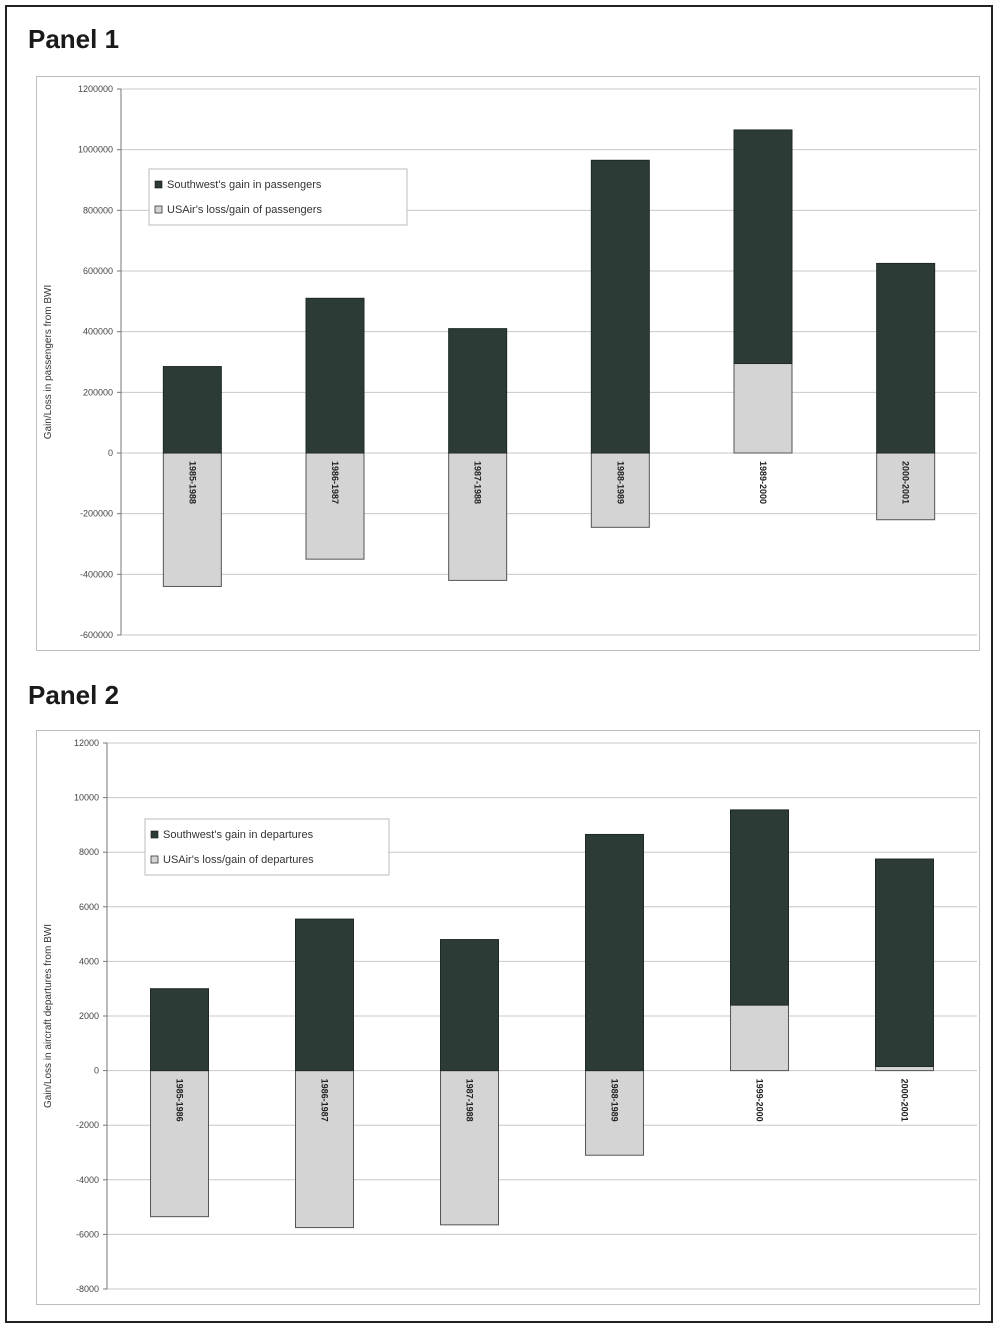 The width and height of the screenshot is (1000, 1327). What do you see at coordinates (98, 392) in the screenshot?
I see `y-tick-label: 200000` at bounding box center [98, 392].